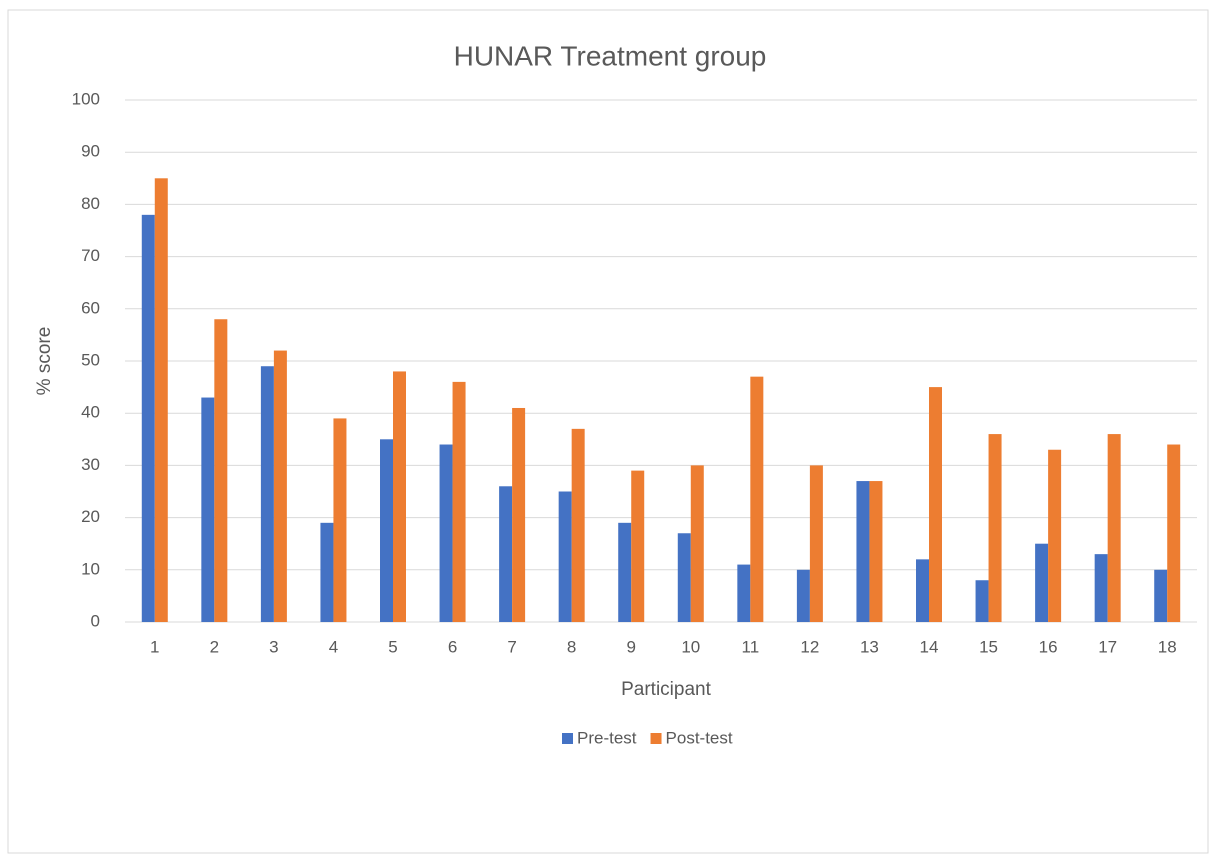 The width and height of the screenshot is (1211, 859). What do you see at coordinates (90, 203) in the screenshot?
I see `y-tick-label: 80` at bounding box center [90, 203].